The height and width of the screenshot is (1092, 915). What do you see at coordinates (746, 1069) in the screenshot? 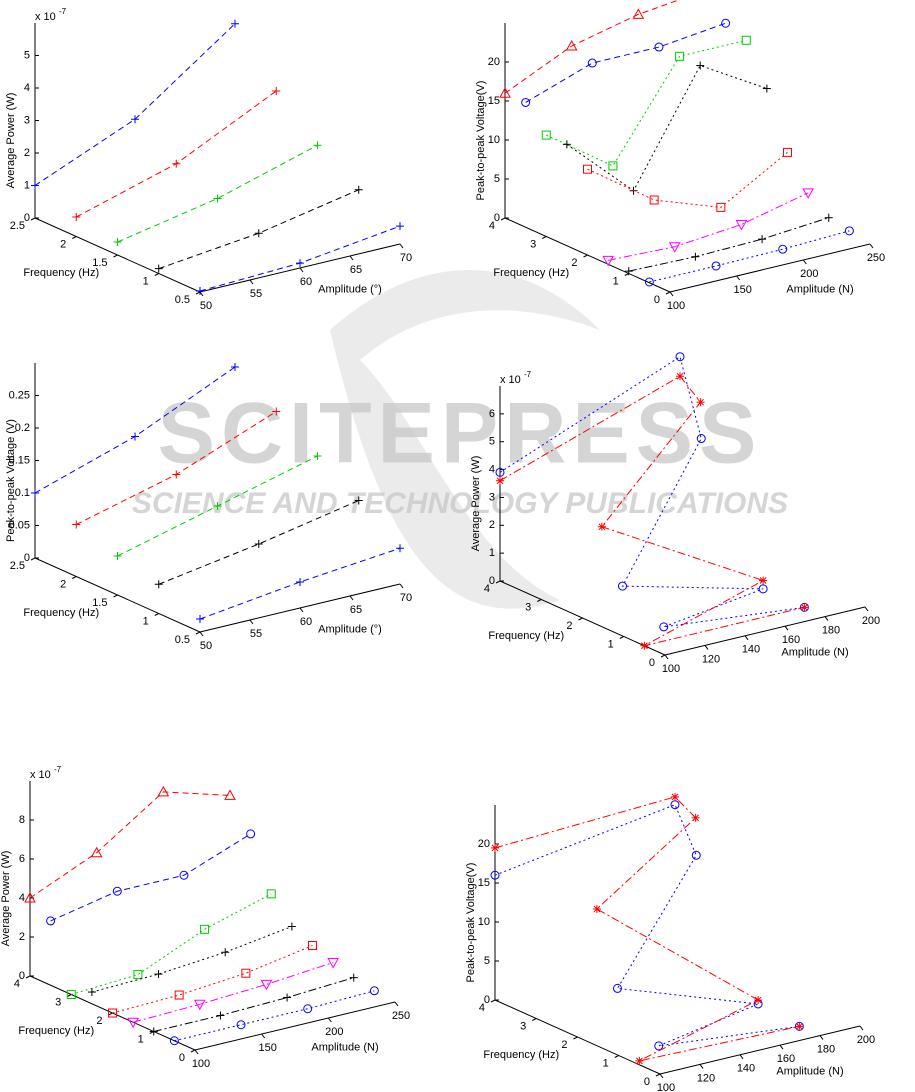
I see `x-tick-label: 140` at bounding box center [746, 1069].